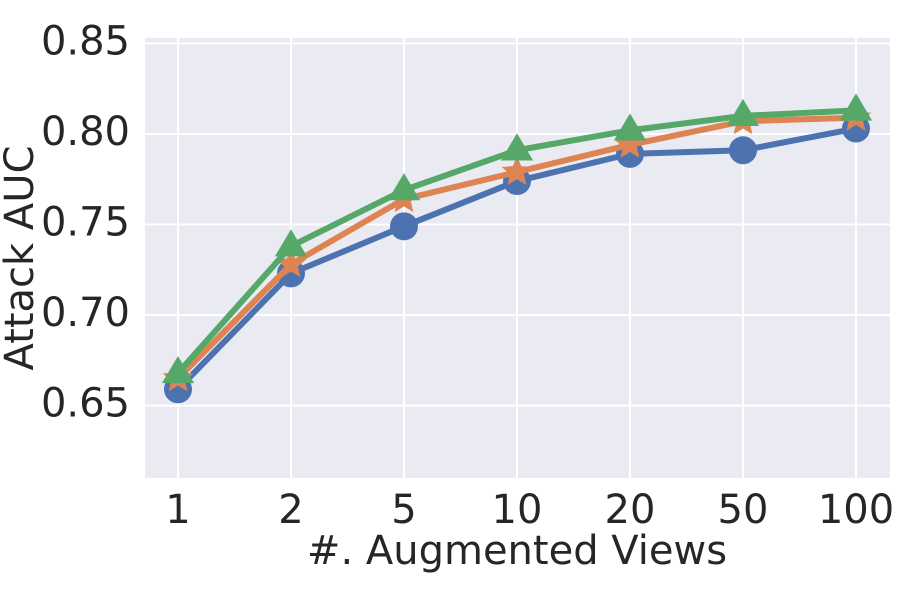 The height and width of the screenshot is (600, 900). I want to click on x-axis-label: #. Augmented Views, so click(517, 551).